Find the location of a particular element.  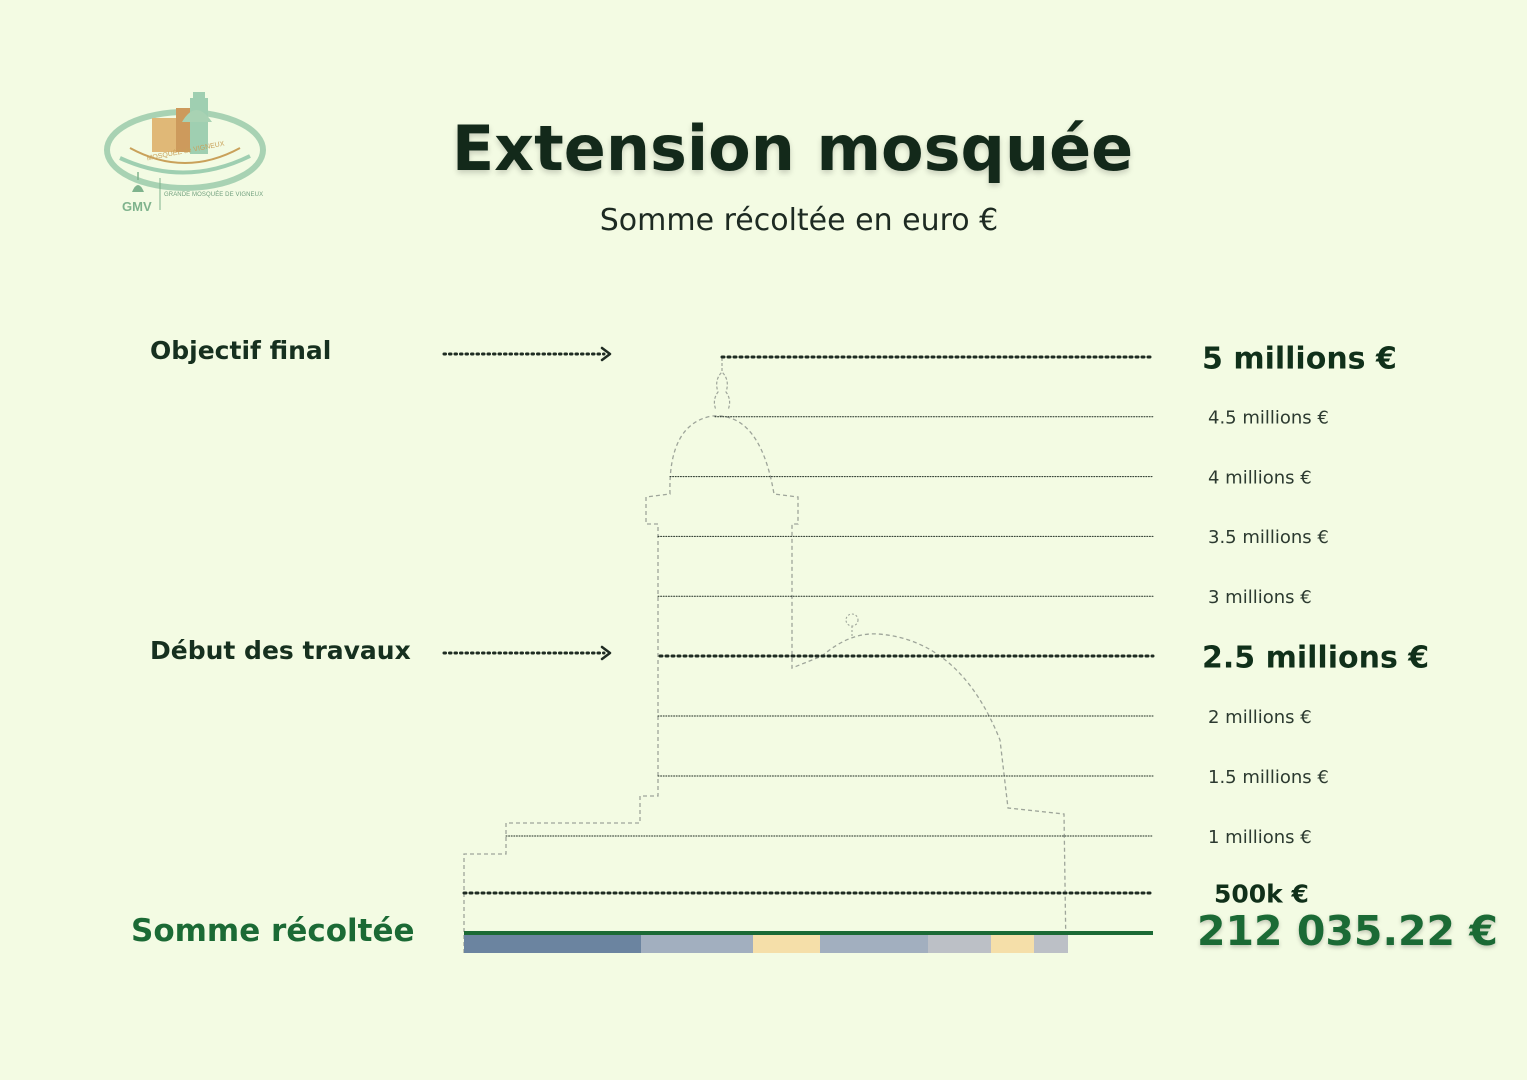

works-start-label: Début des travaux is located at coordinates (280, 650).